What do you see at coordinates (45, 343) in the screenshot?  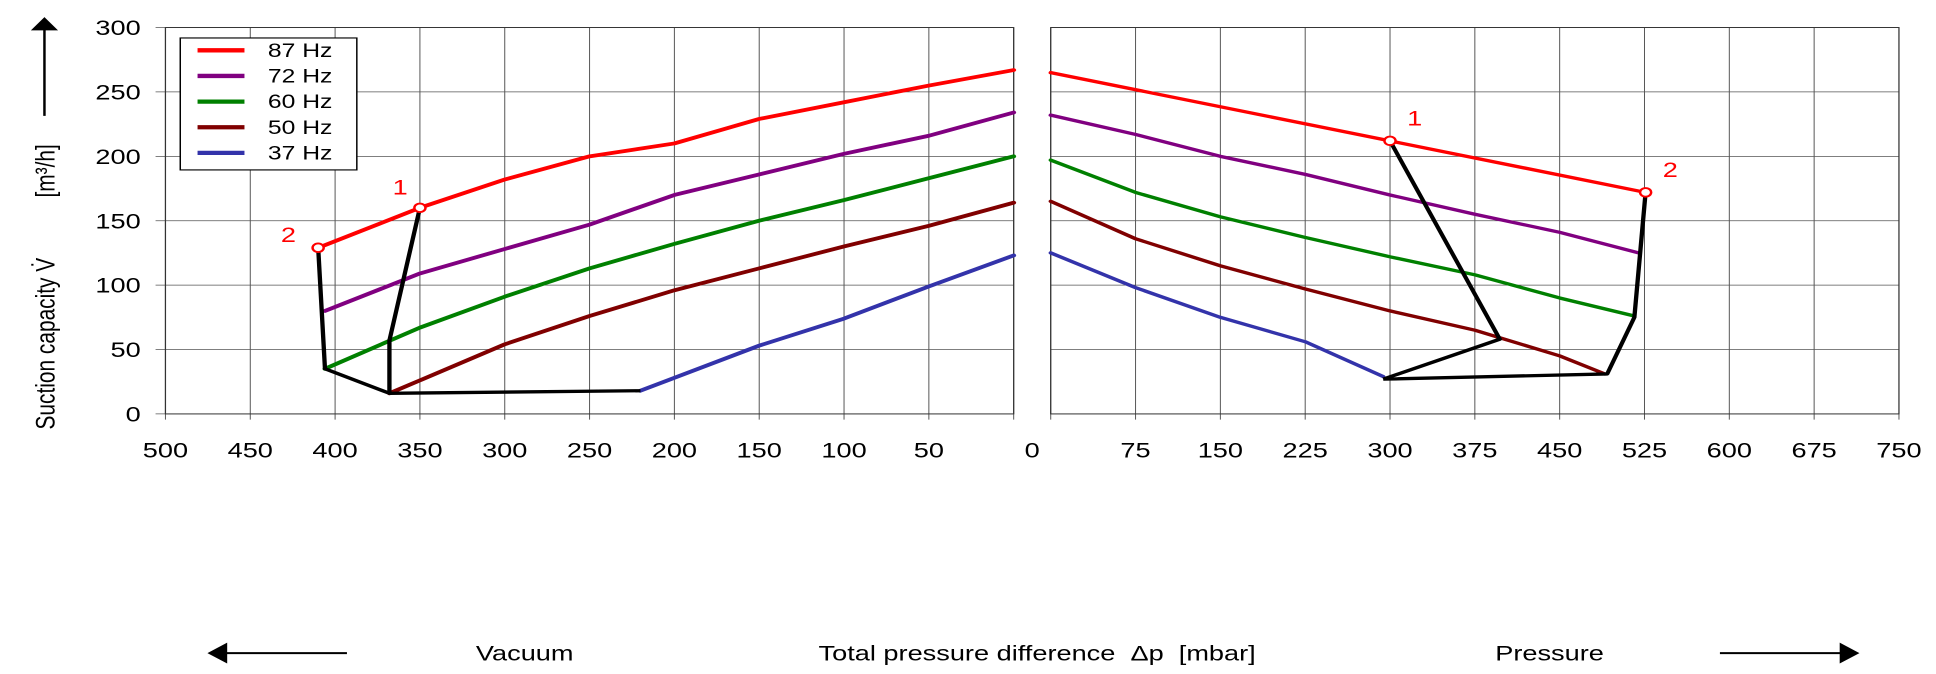 I see `y-axis-label: Suction capacity V̇` at bounding box center [45, 343].